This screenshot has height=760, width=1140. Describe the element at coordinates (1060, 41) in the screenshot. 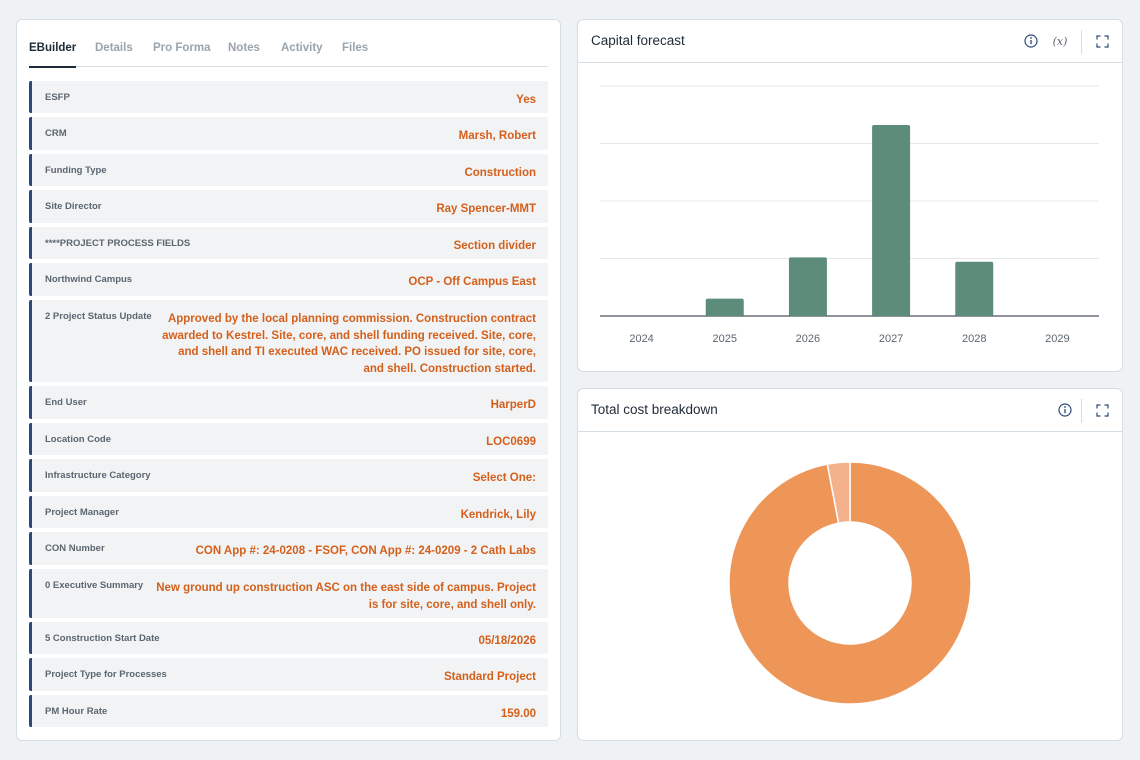

I see `variable-icon: (x)` at that location.